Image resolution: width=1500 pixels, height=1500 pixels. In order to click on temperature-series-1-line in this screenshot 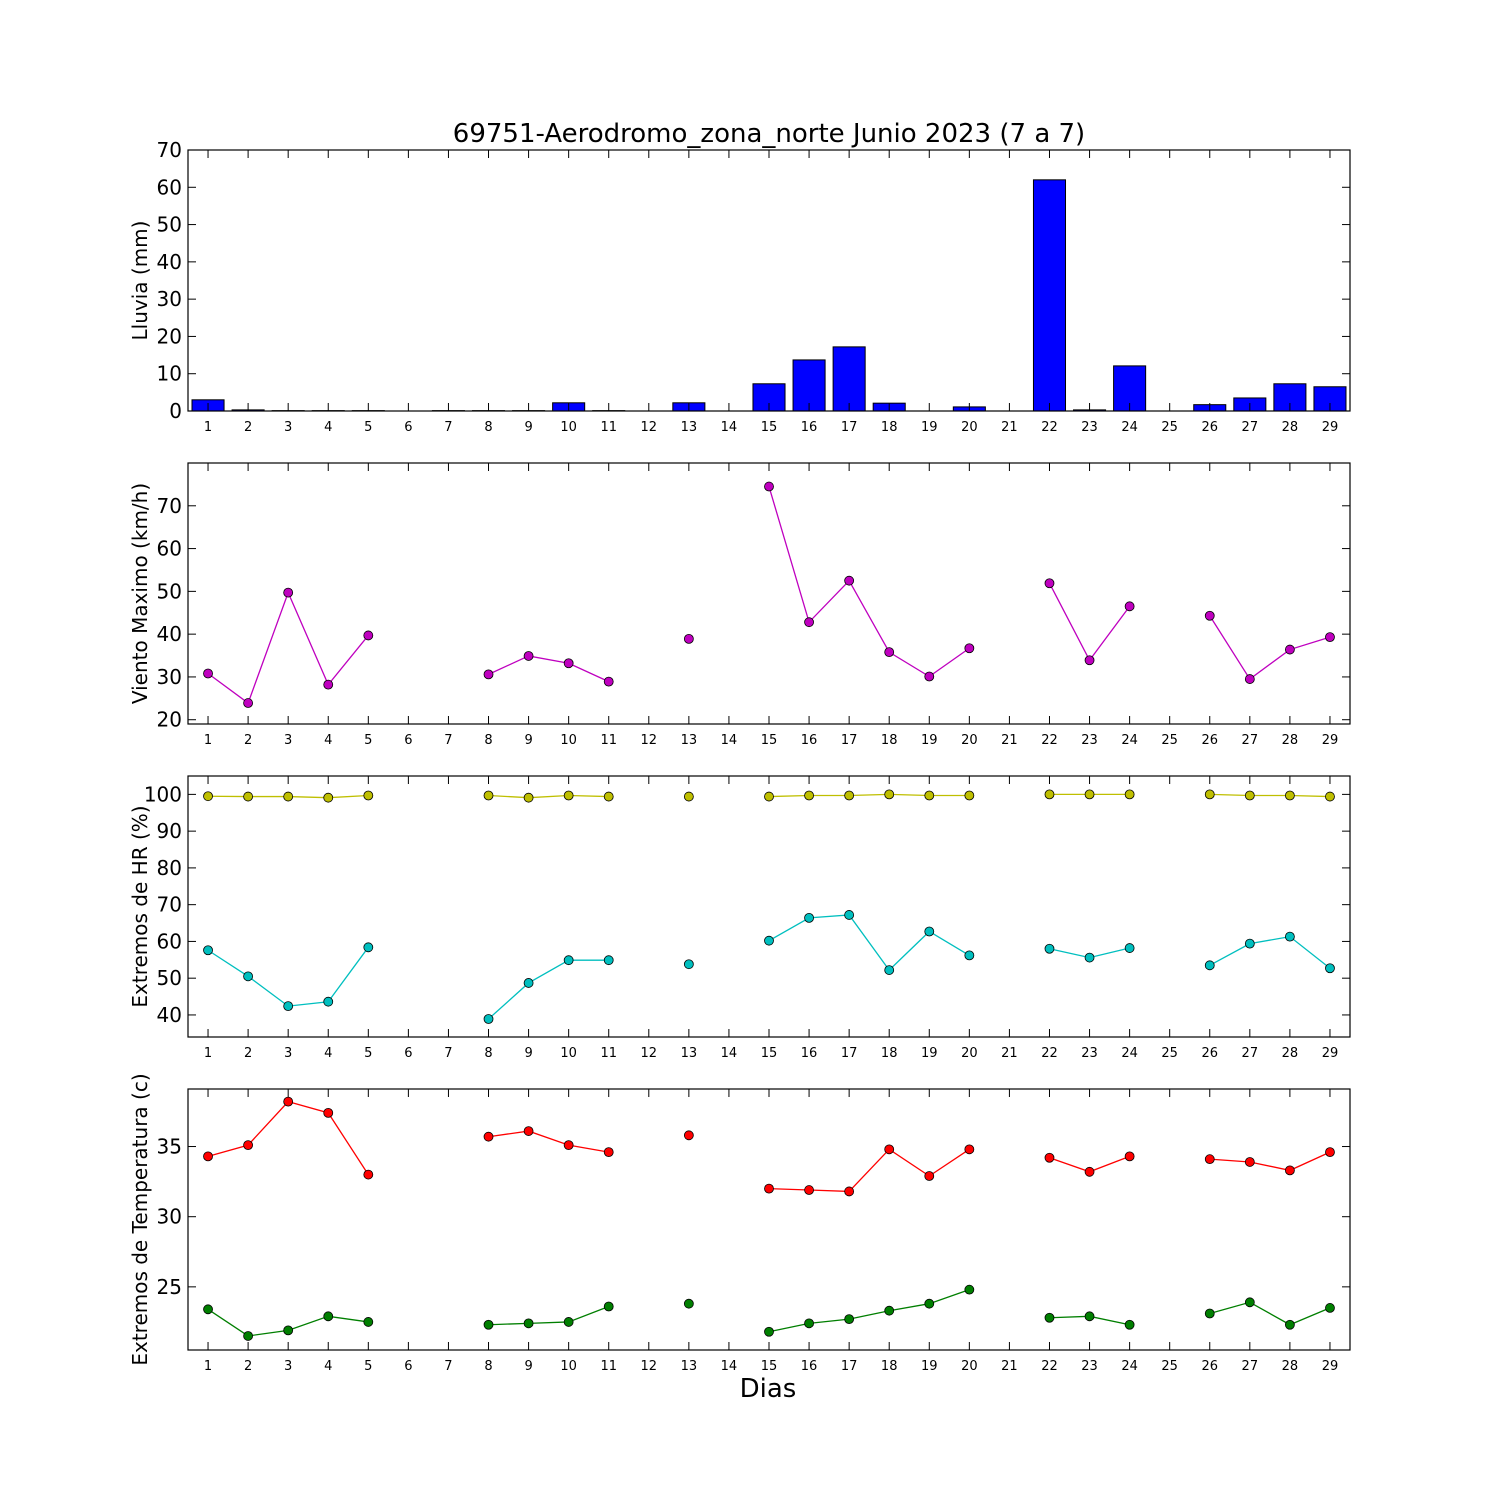, I will do `click(548, 1315)`.